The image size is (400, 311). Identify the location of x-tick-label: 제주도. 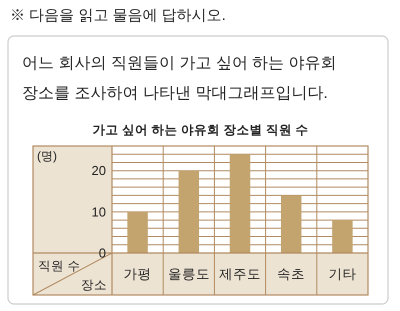
(240, 274).